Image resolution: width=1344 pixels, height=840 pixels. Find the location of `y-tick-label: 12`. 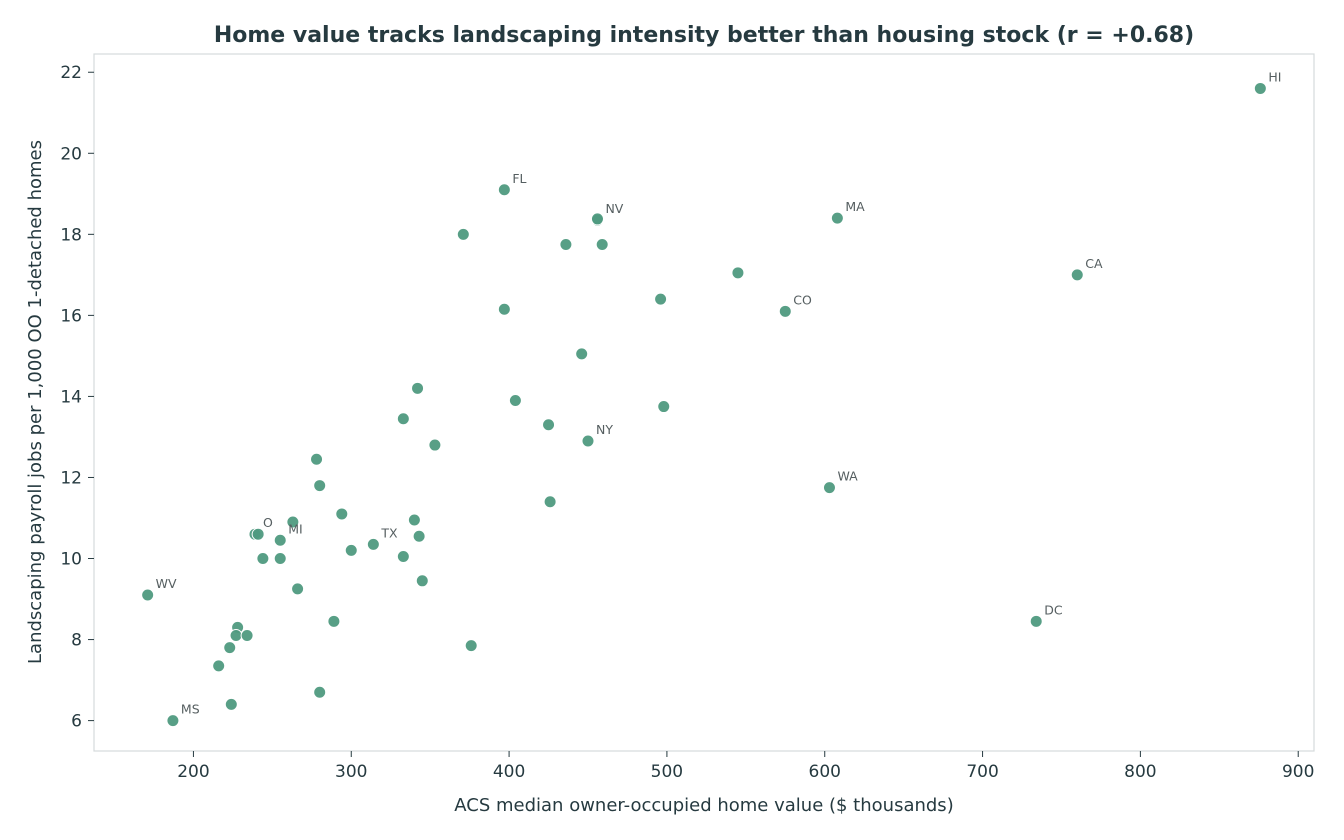

y-tick-label: 12 is located at coordinates (71, 478).